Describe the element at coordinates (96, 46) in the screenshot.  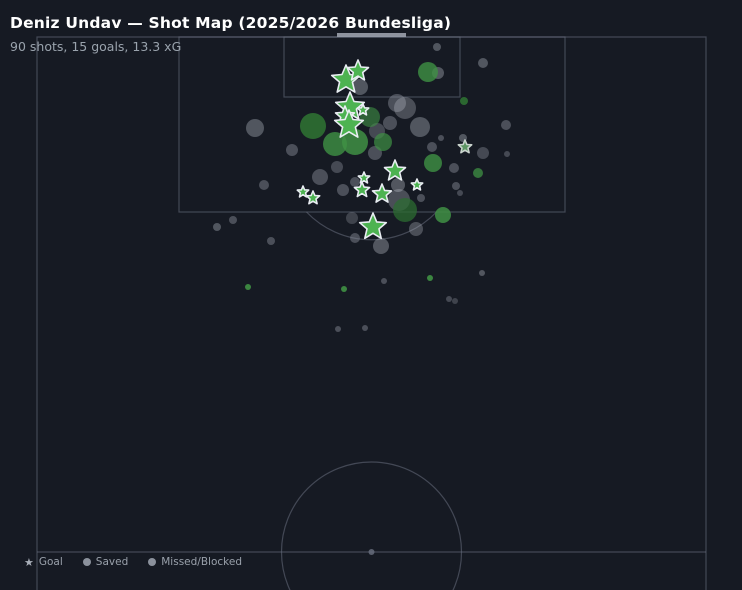
I see `chart-subtitle: 90 shots, 15 goals, 13.3 xG` at that location.